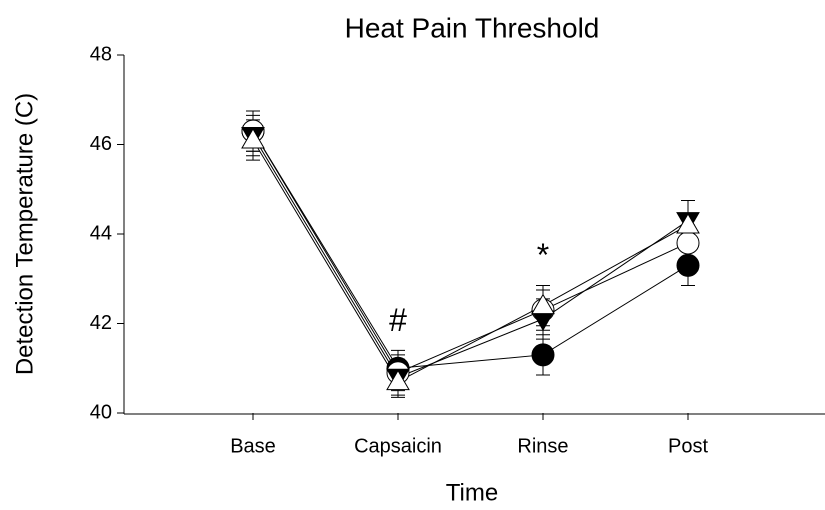  What do you see at coordinates (101, 323) in the screenshot?
I see `y-tick-label: 42` at bounding box center [101, 323].